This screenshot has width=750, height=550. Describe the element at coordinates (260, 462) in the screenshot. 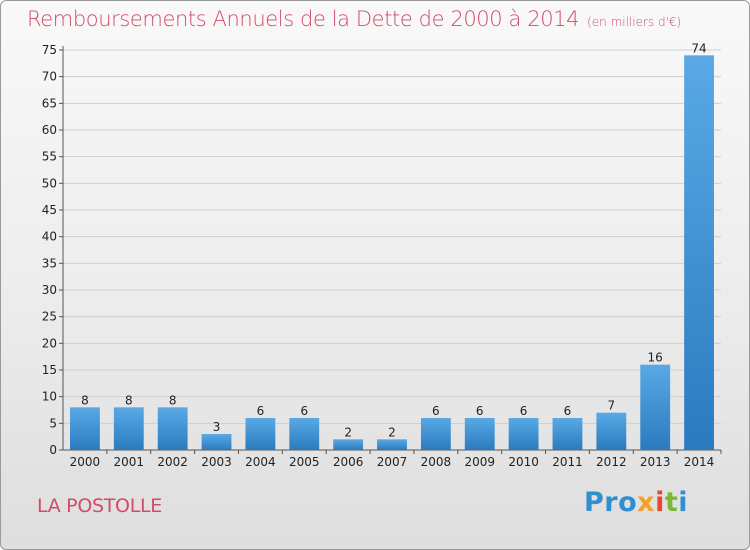

I see `x-tick-label: 2004` at that location.